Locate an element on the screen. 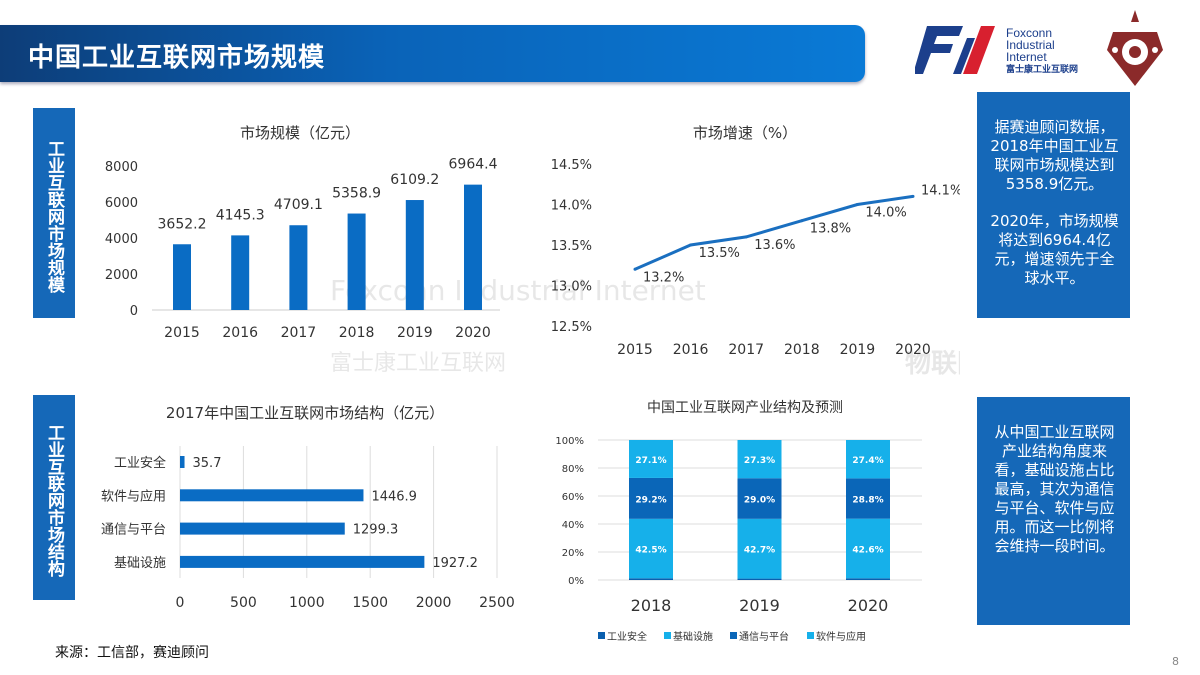 This screenshot has height=675, width=1200. x-tick-label: 2500 is located at coordinates (497, 603).